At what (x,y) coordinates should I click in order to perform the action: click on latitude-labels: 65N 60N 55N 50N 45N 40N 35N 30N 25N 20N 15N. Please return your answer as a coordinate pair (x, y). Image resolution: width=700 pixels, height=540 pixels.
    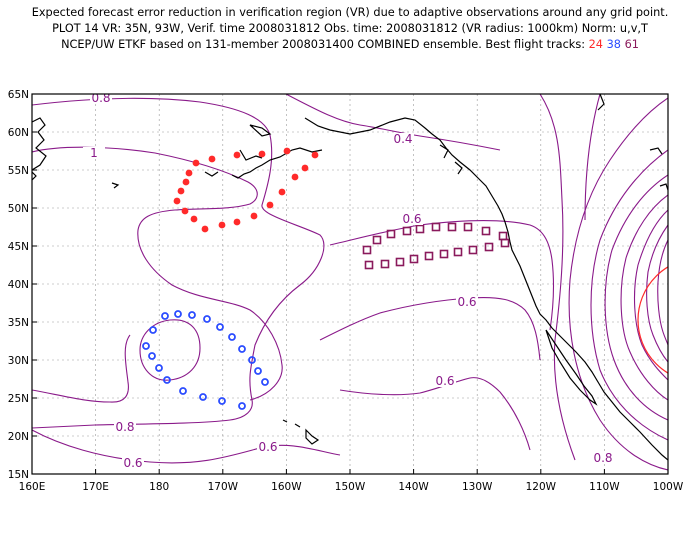
    Looking at the image, I should click on (22, 285).